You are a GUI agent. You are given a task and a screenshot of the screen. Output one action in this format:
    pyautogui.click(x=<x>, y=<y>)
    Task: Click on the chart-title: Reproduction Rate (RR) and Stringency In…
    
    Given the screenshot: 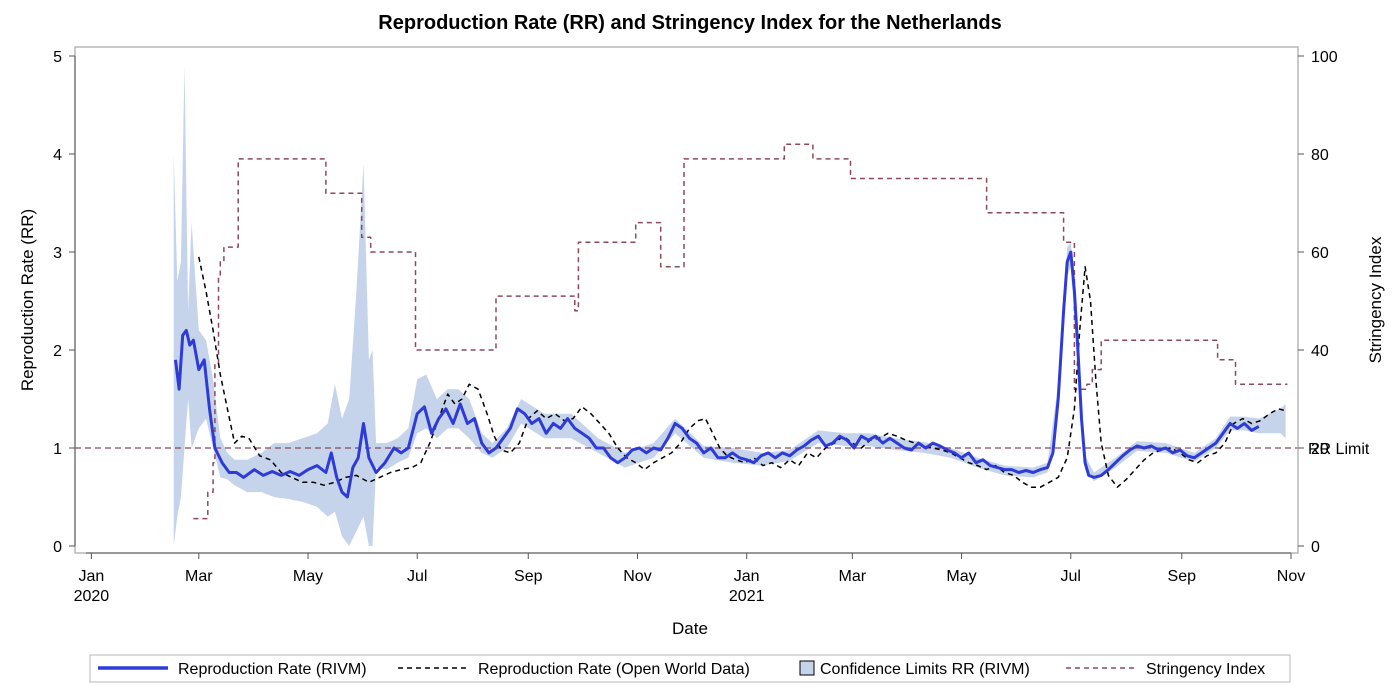 What is the action you would take?
    pyautogui.click(x=689, y=23)
    